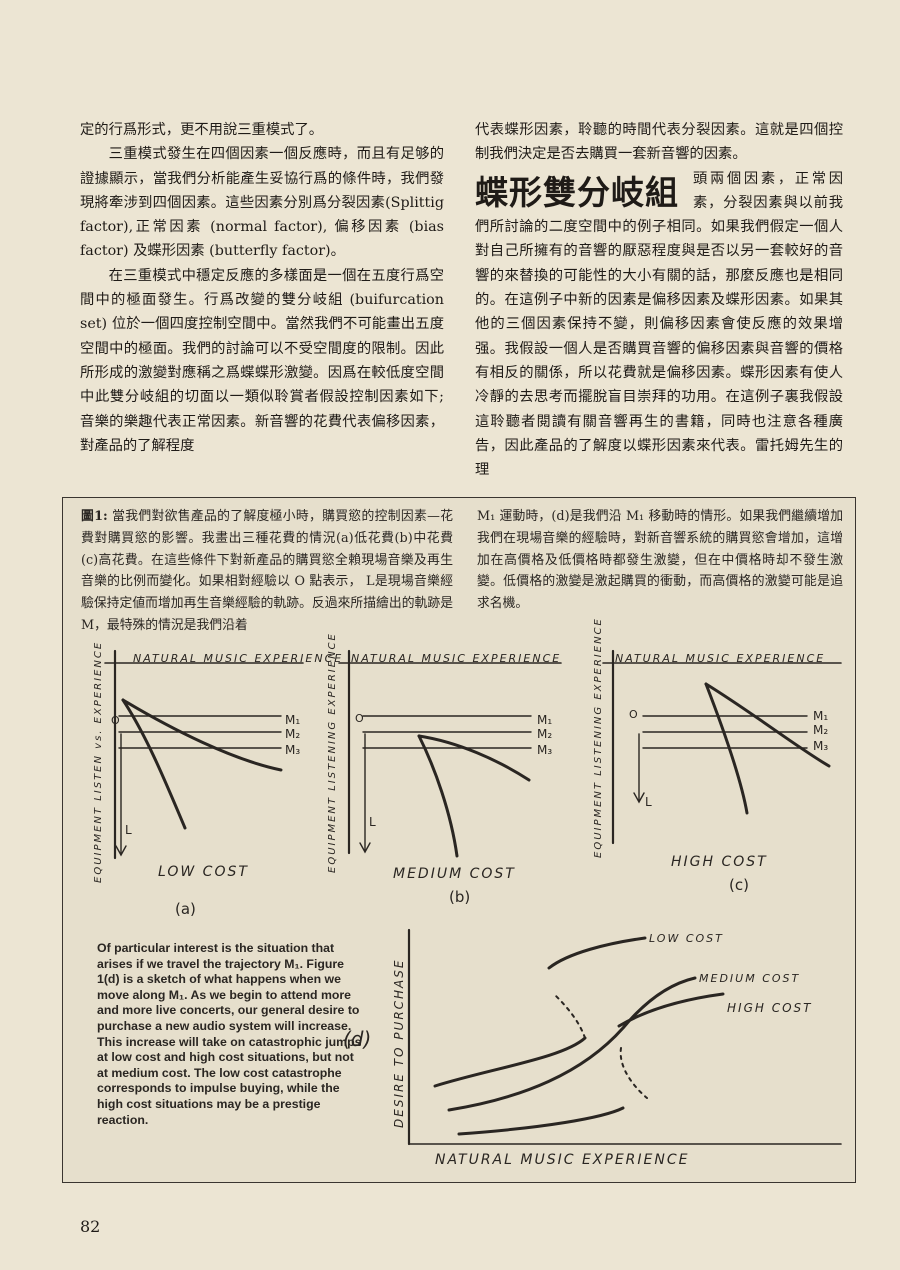  What do you see at coordinates (332, 752) in the screenshot?
I see `plot-b-y-label: EQUIPMENT LISTENING EXPERIENCE` at bounding box center [332, 752].